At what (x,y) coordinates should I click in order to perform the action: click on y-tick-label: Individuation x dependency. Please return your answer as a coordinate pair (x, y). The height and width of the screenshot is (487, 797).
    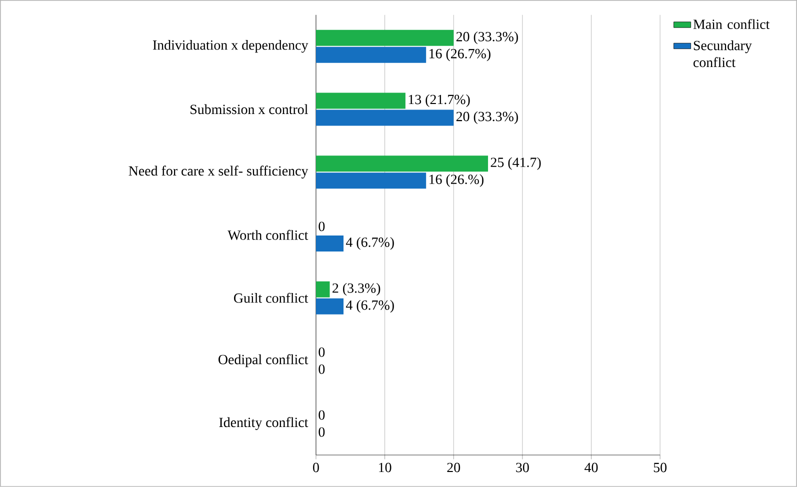
    Looking at the image, I should click on (230, 46).